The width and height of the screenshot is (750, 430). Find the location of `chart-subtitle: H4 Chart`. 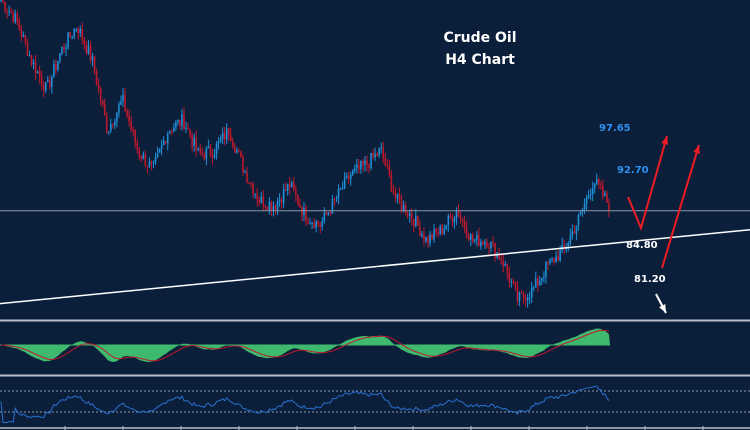

chart-subtitle: H4 Chart is located at coordinates (480, 60).